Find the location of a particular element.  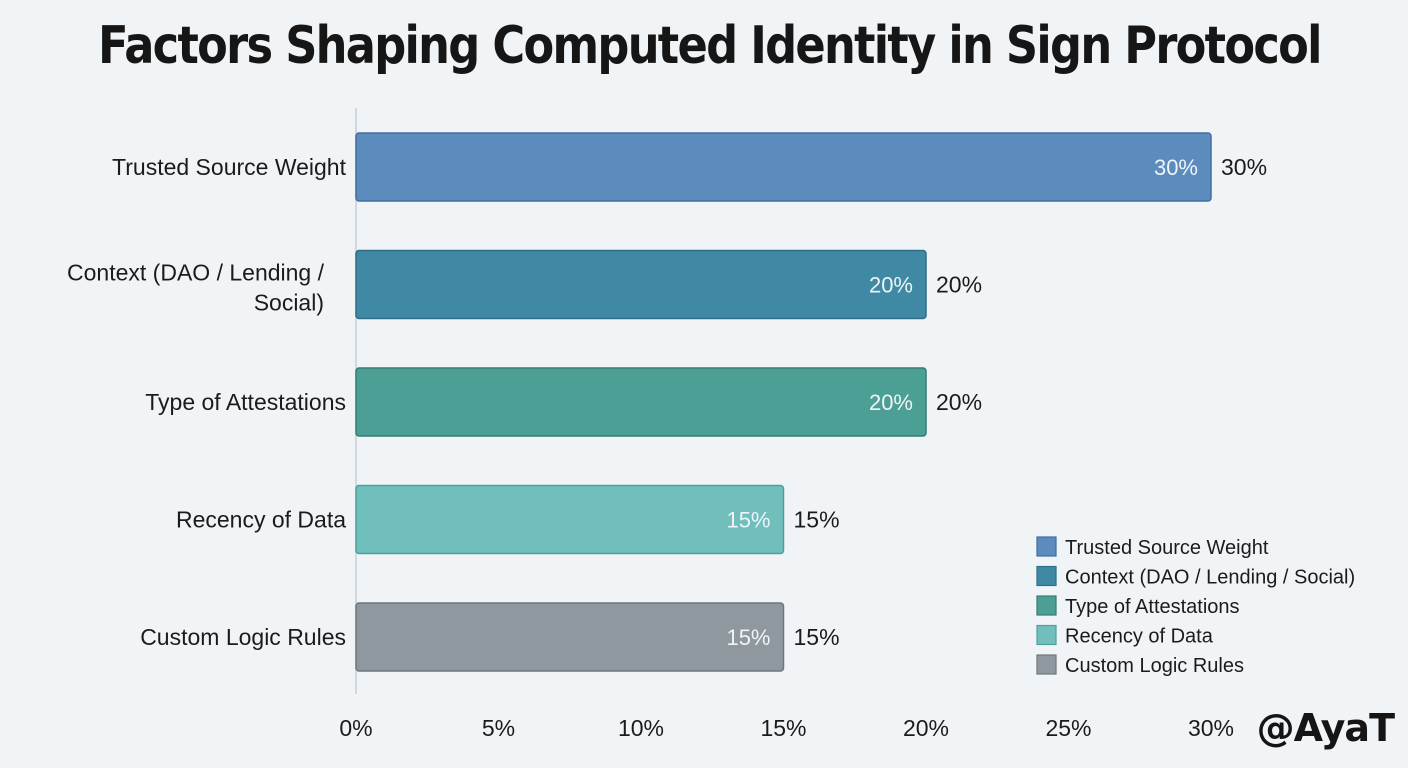

x-tick-label: 5% is located at coordinates (498, 728).